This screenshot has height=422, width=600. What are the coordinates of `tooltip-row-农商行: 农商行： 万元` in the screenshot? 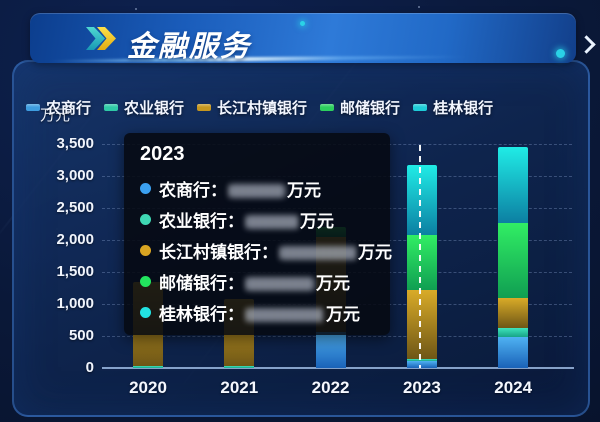 It's located at (257, 188).